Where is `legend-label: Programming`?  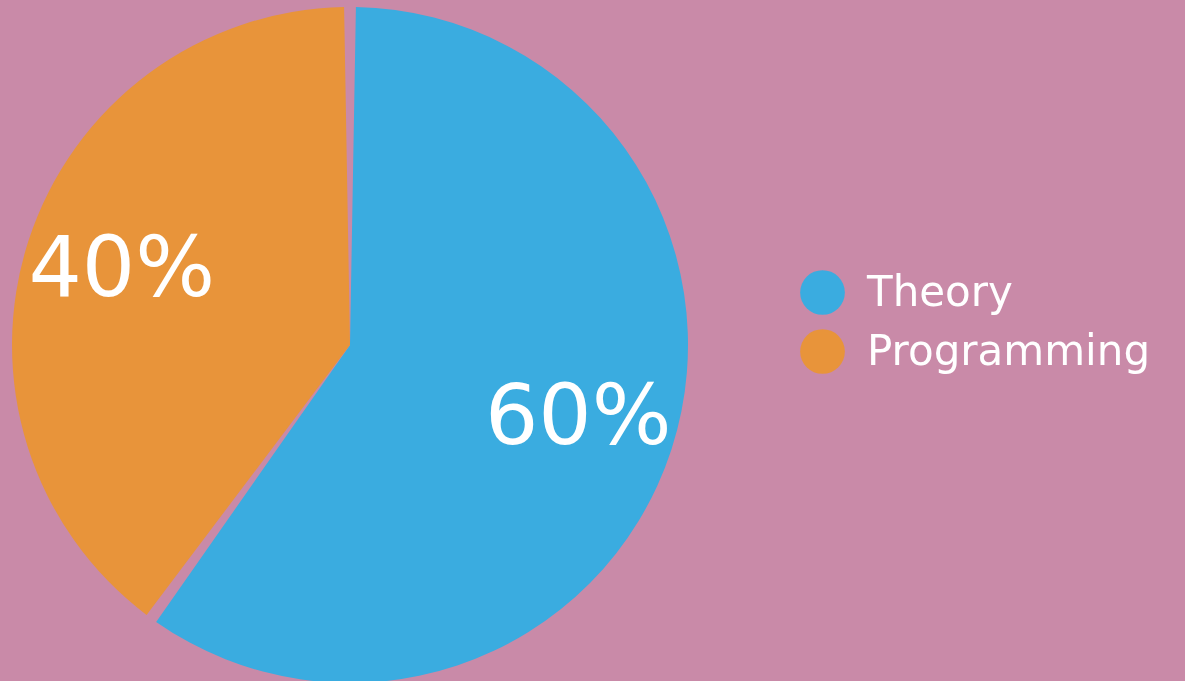
legend-label: Programming is located at coordinates (1009, 350).